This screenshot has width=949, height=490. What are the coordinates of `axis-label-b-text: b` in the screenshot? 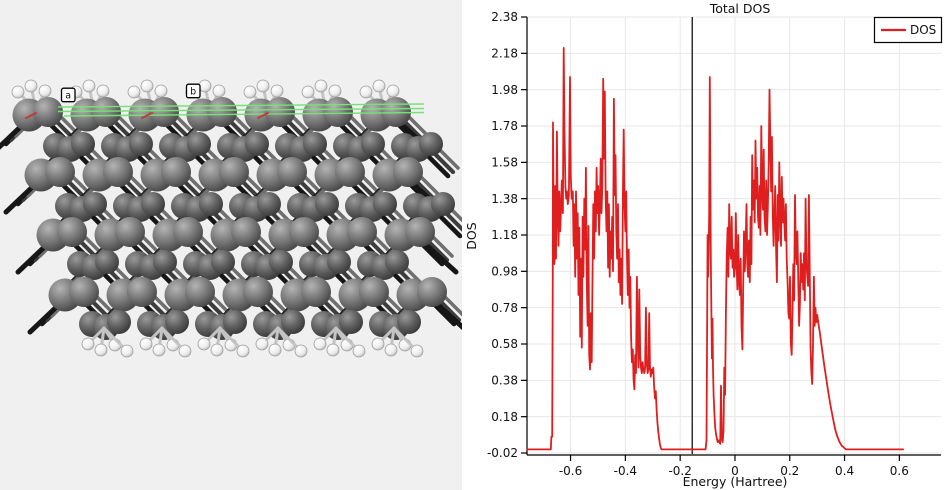 It's located at (193, 92).